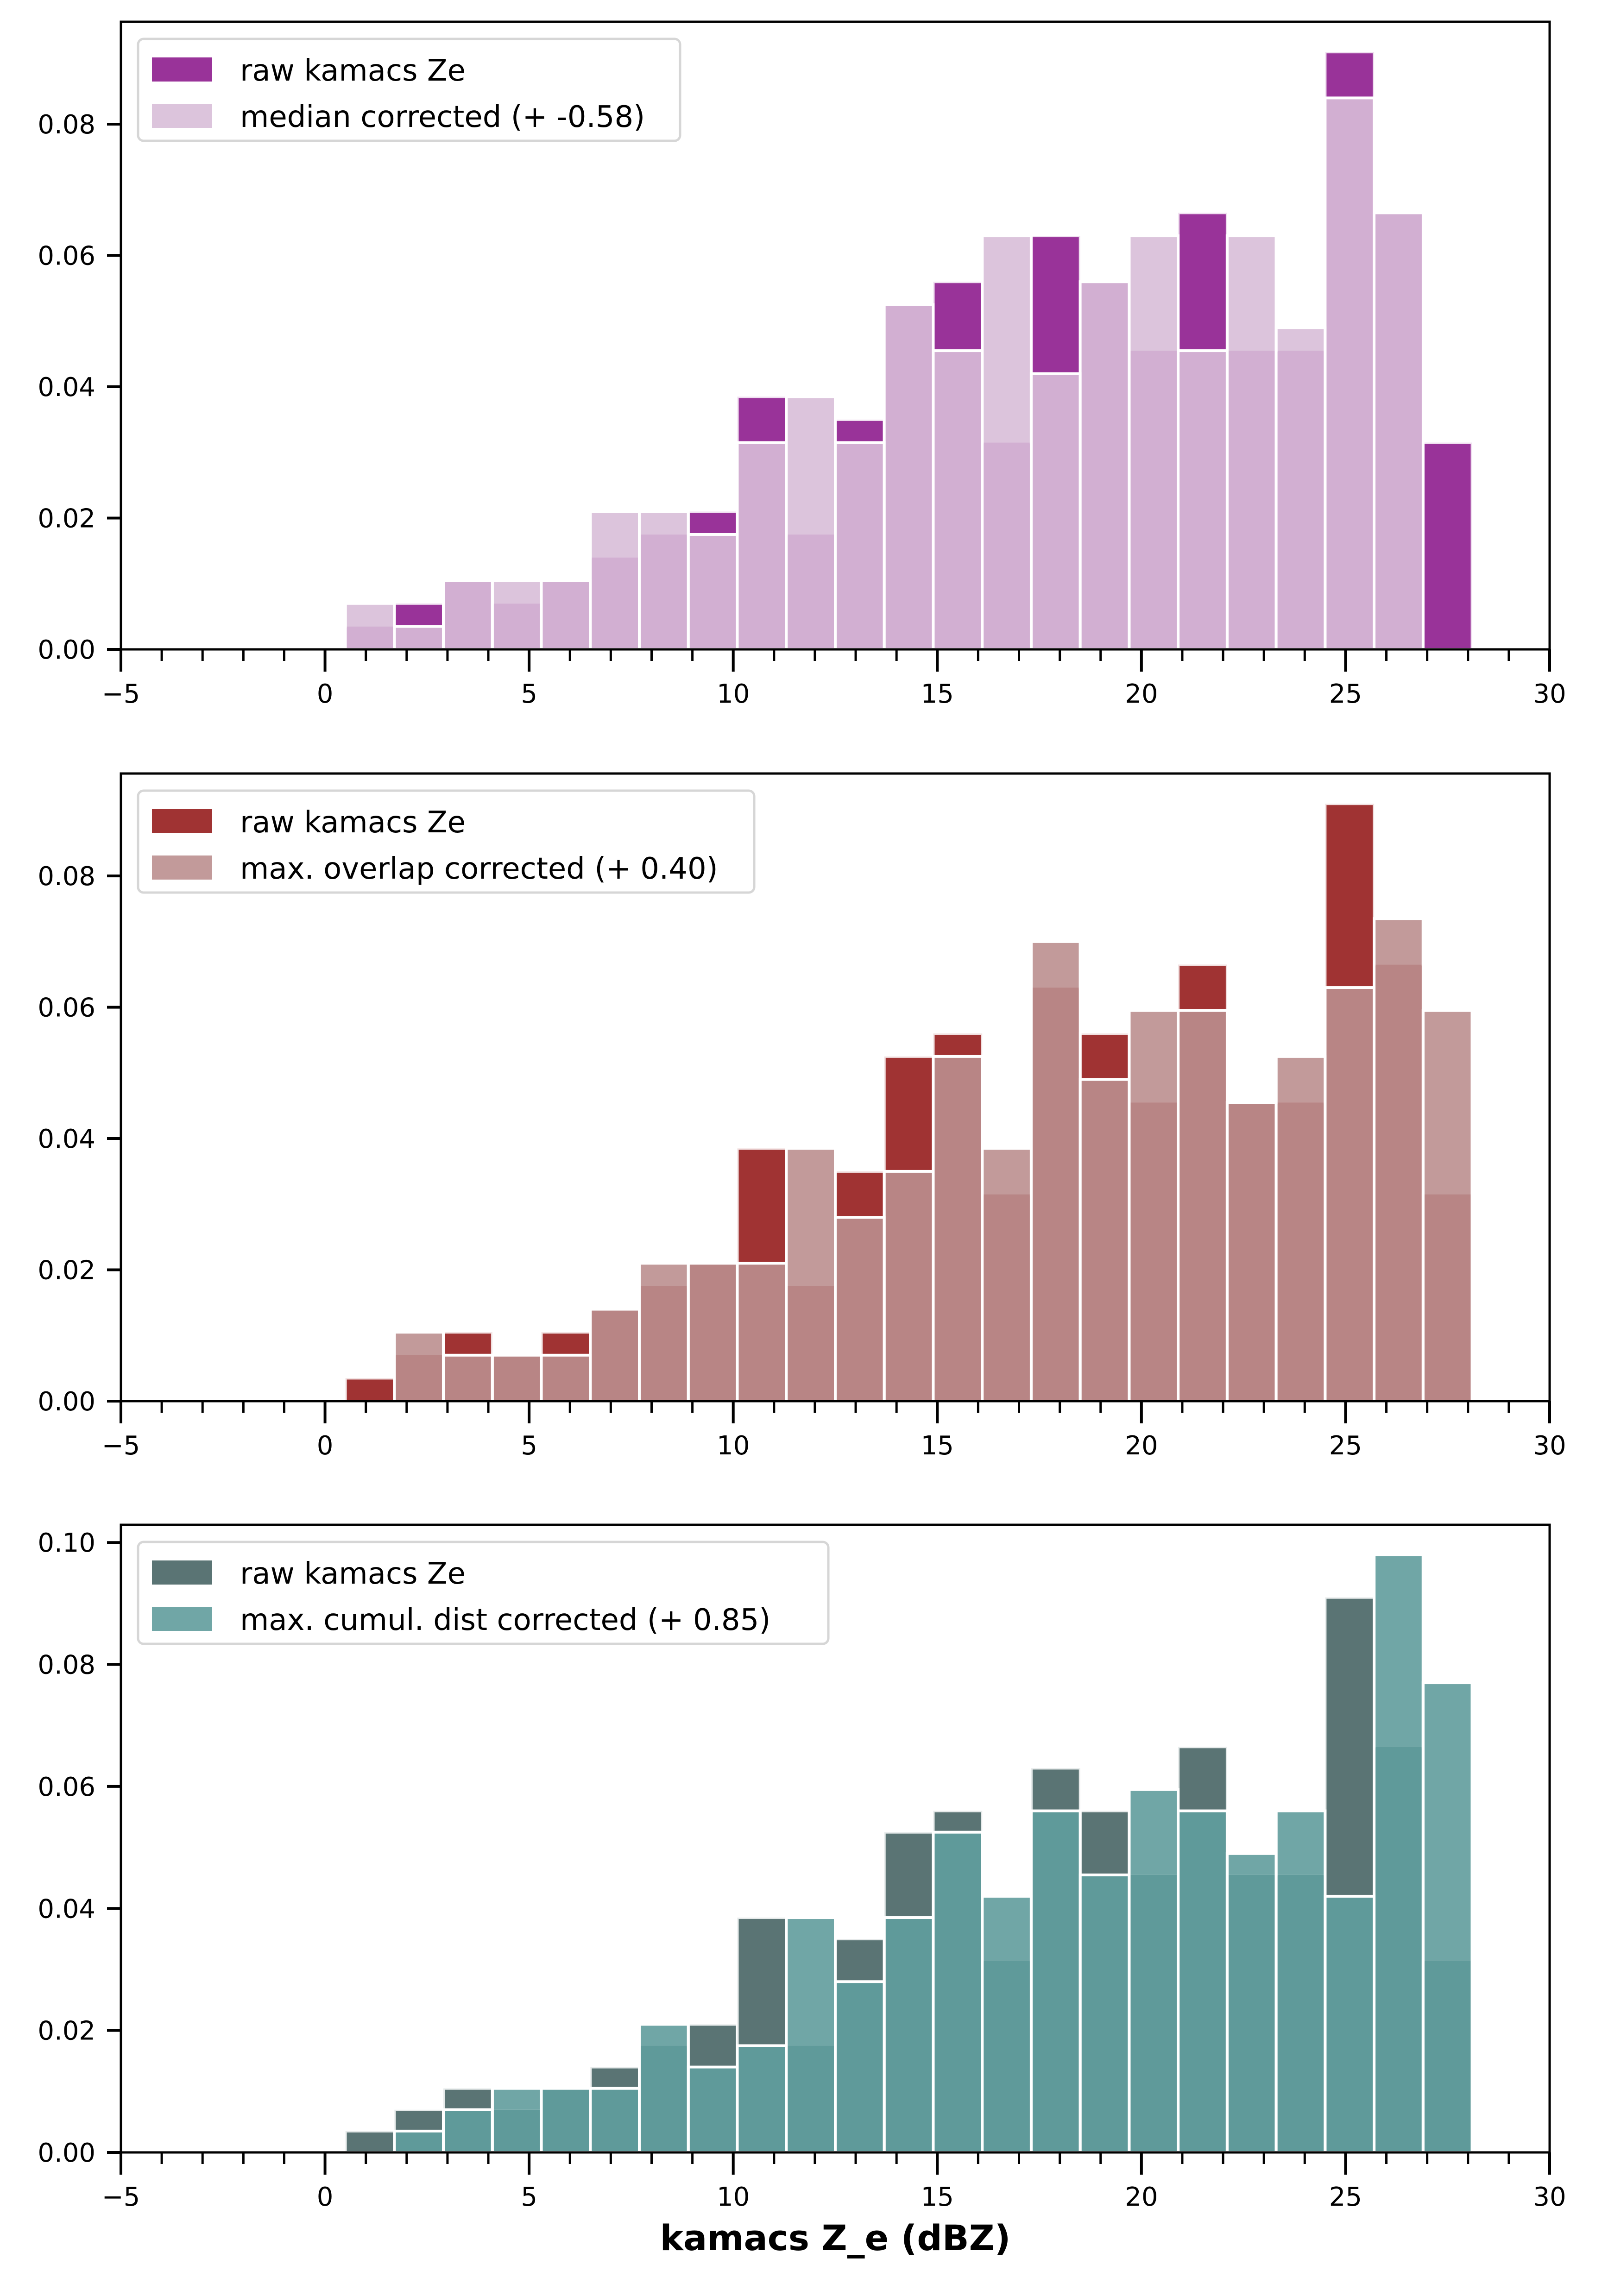 The width and height of the screenshot is (1602, 2296). What do you see at coordinates (1447, 546) in the screenshot?
I see `raw-bar` at bounding box center [1447, 546].